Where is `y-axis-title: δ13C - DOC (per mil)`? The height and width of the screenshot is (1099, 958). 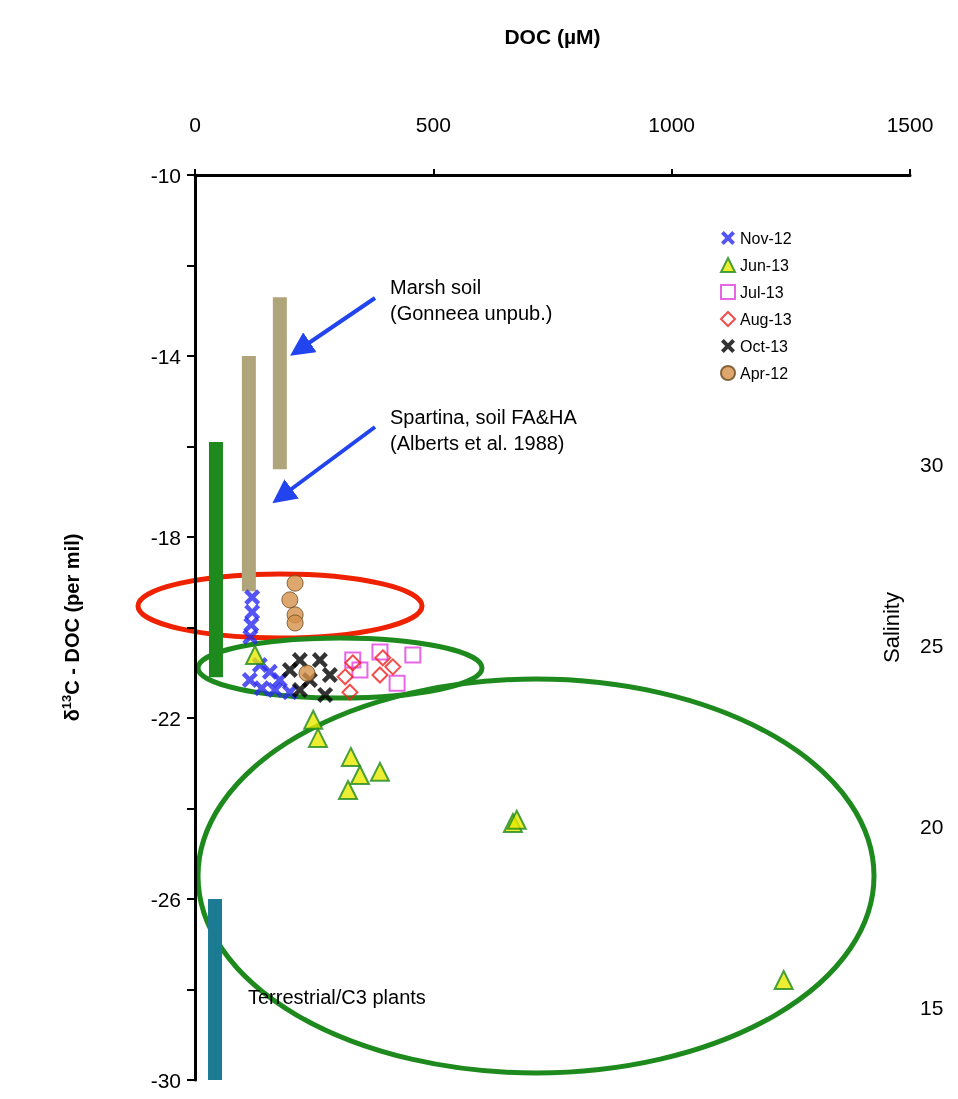
y-axis-title: δ13C - DOC (per mil) is located at coordinates (71, 627).